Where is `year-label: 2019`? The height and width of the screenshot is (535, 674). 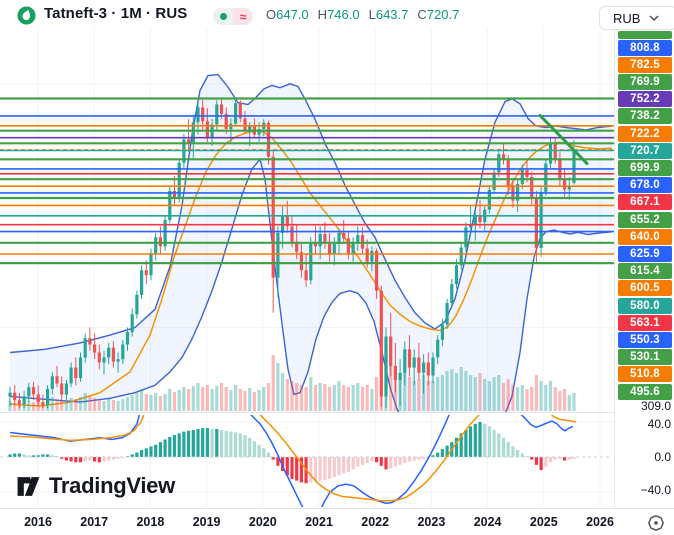 year-label: 2019 is located at coordinates (206, 522).